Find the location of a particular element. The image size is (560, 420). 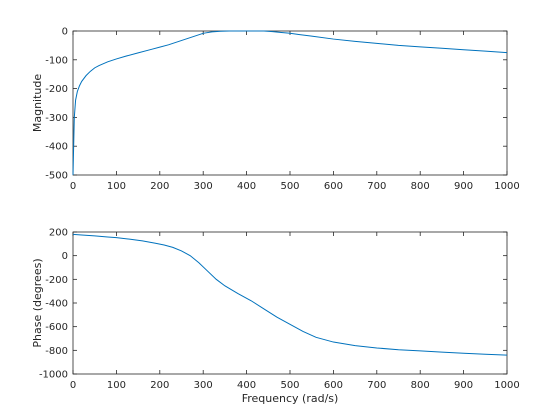

phase-y-axis-label: Phase (degrees) is located at coordinates (37, 302).